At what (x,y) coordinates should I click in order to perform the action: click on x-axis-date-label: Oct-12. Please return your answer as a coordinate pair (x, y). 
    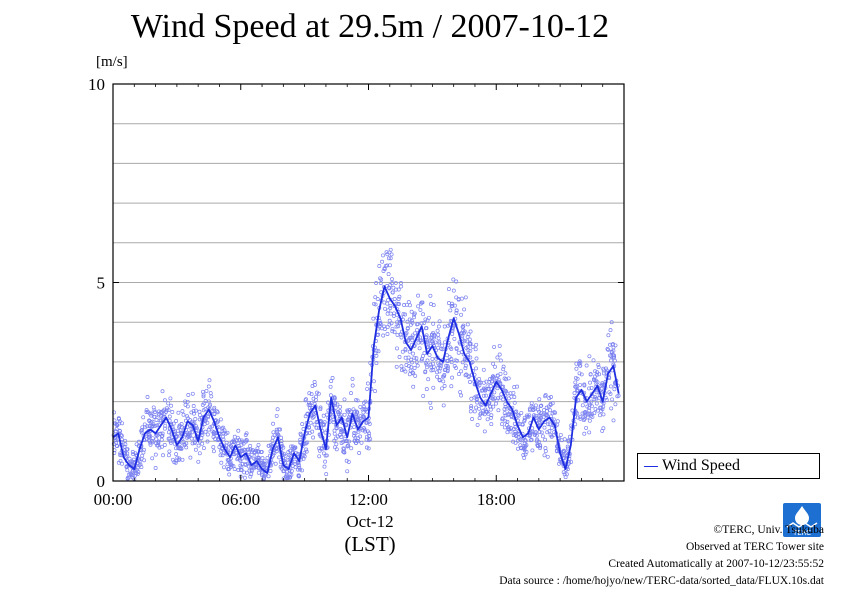
    Looking at the image, I should click on (370, 521).